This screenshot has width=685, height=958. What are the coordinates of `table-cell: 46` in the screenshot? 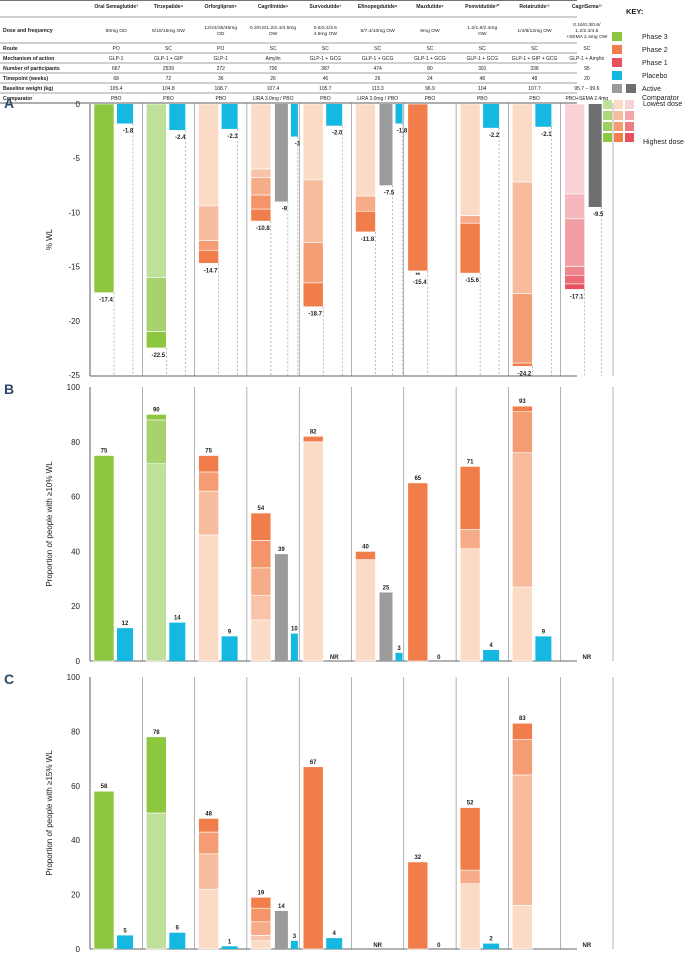 It's located at (326, 79).